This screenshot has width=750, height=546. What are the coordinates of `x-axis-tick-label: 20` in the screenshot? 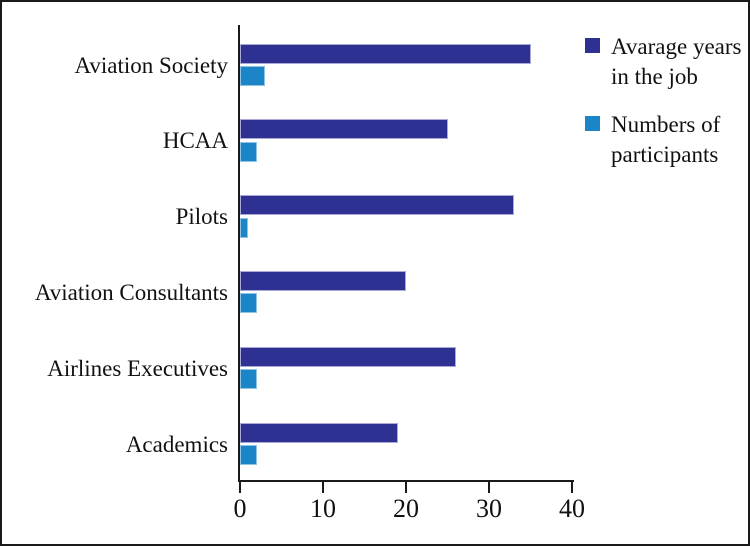 It's located at (406, 508).